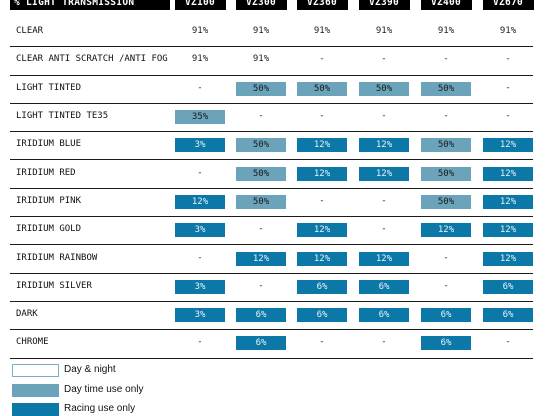  Describe the element at coordinates (90, 5) in the screenshot. I see `header-label: % LIGHT TRANSMISSION` at that location.